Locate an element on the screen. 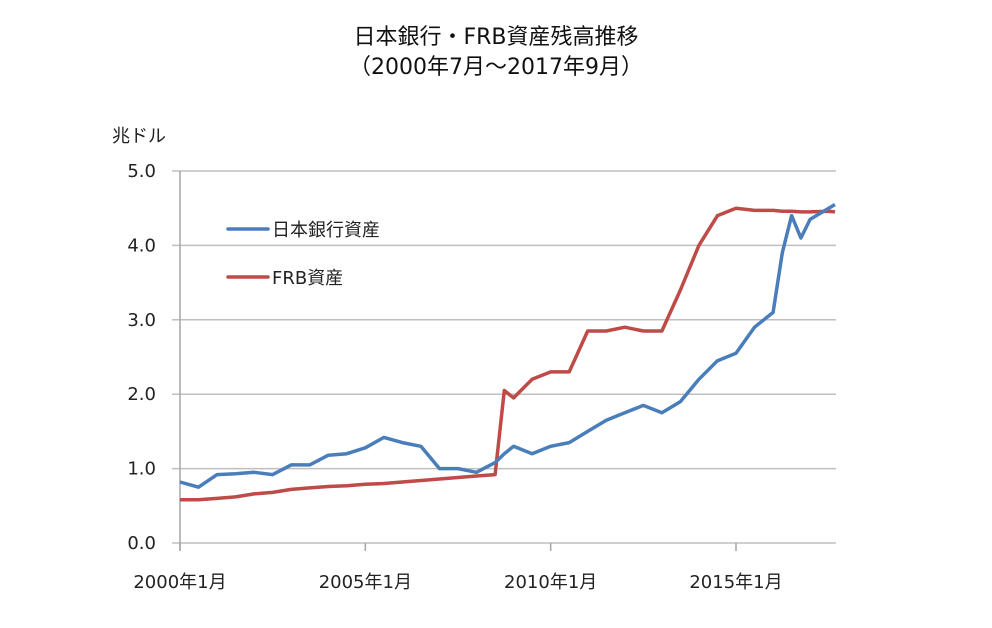  y-tick-label: 1.0 is located at coordinates (141, 469).